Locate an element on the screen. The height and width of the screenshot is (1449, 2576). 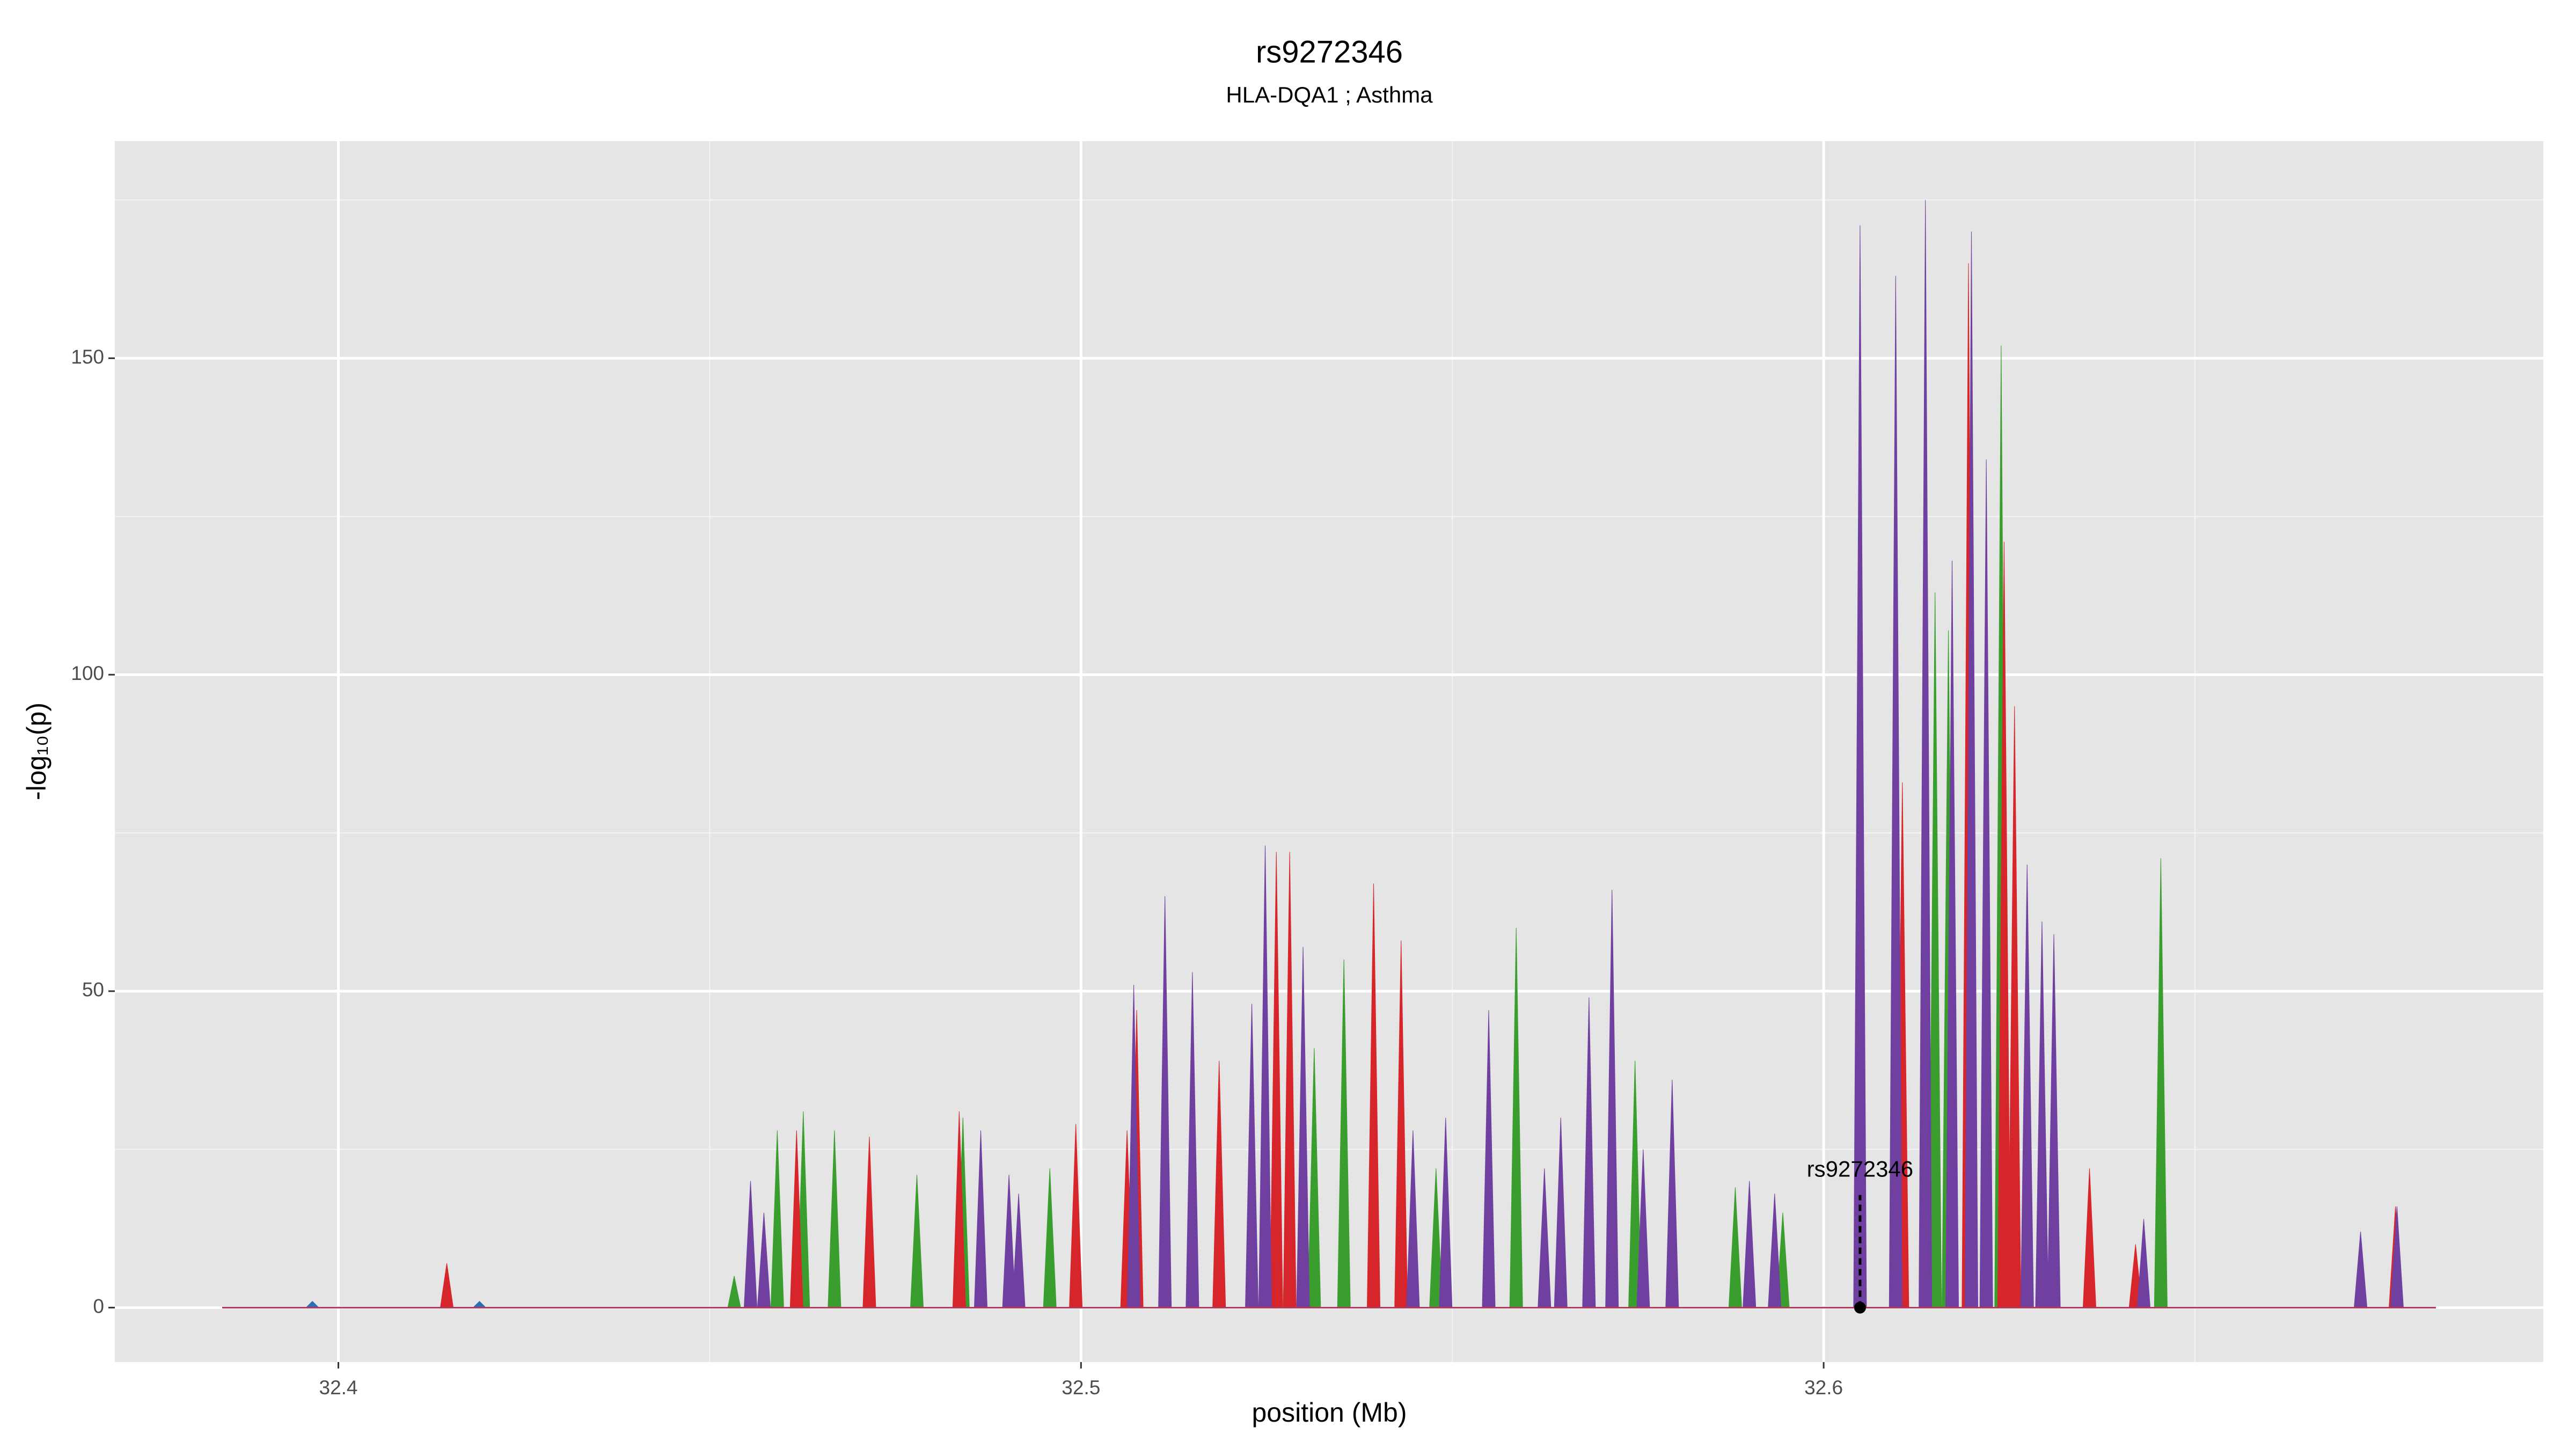
y-tick-label: 100 is located at coordinates (87, 673).